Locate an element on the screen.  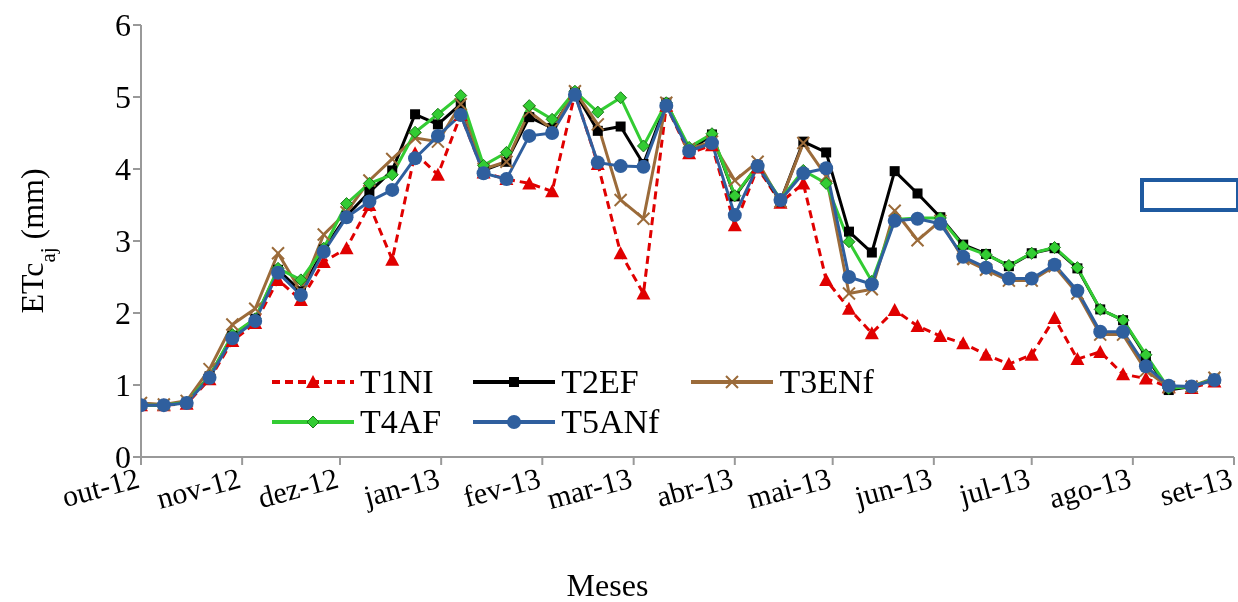
y-tick-label: 2 is located at coordinates (123, 313).